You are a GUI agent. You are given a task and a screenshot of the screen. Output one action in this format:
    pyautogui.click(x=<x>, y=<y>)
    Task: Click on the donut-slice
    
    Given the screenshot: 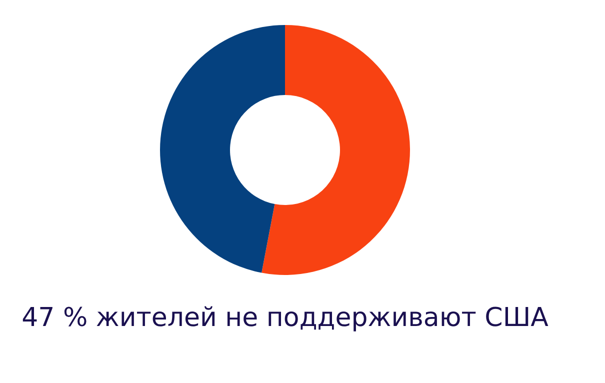 What is the action you would take?
    pyautogui.click(x=222, y=149)
    